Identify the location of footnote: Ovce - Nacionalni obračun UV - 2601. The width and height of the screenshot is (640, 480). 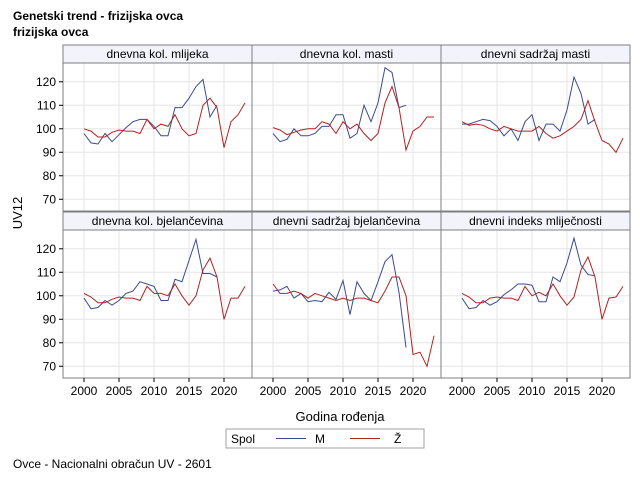
(112, 464).